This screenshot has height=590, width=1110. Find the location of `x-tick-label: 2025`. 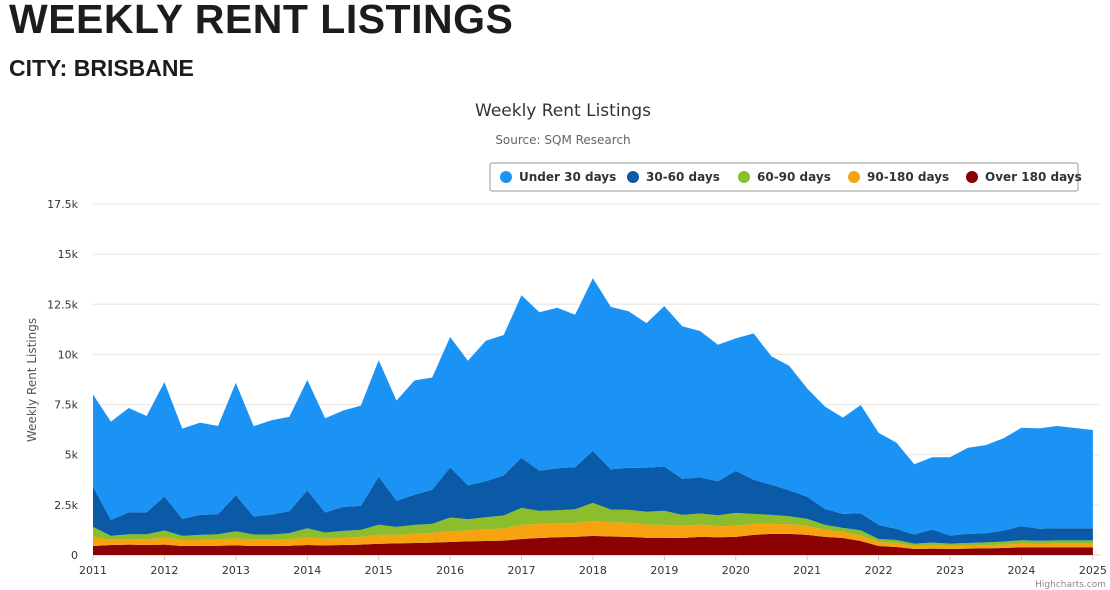

x-tick-label: 2025 is located at coordinates (1093, 570).